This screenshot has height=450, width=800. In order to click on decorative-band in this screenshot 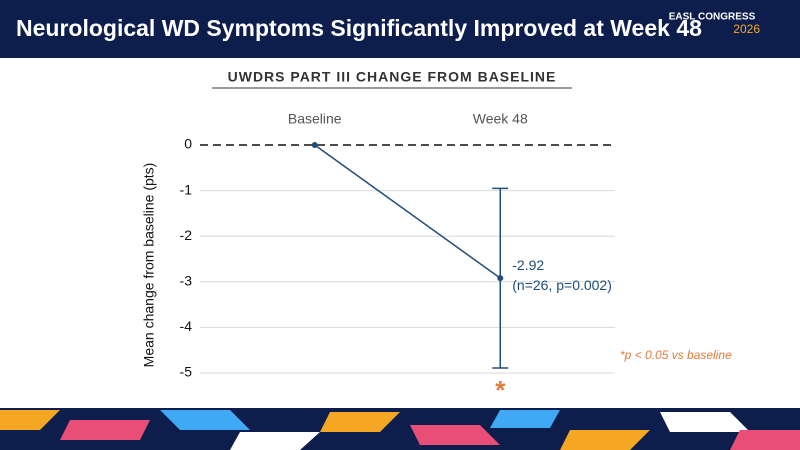, I will do `click(400, 429)`.